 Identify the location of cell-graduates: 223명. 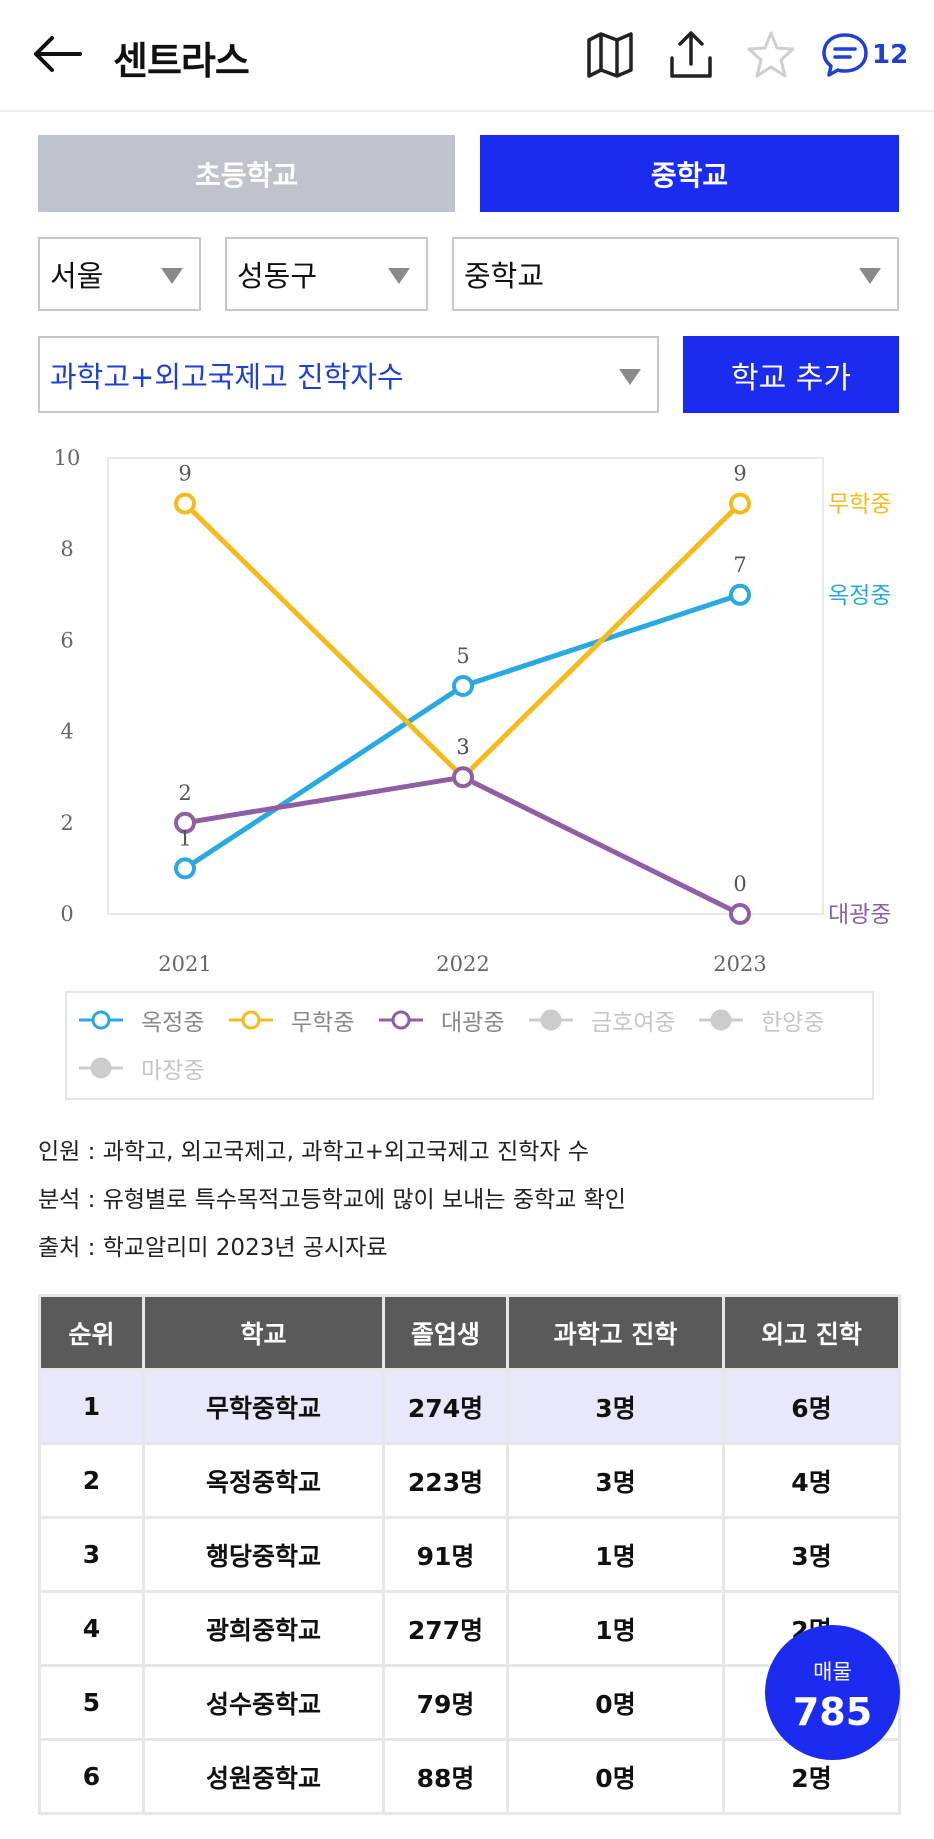
(445, 1480).